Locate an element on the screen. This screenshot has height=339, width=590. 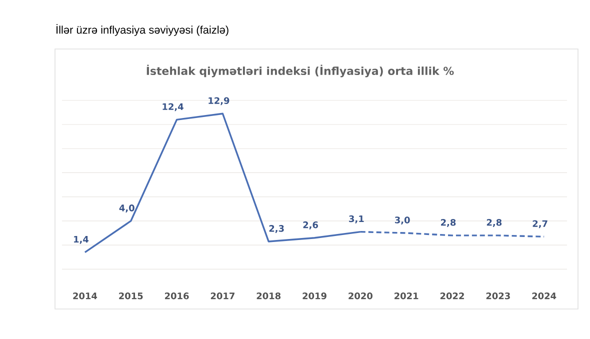
x-tick-label: 2016 is located at coordinates (177, 296).